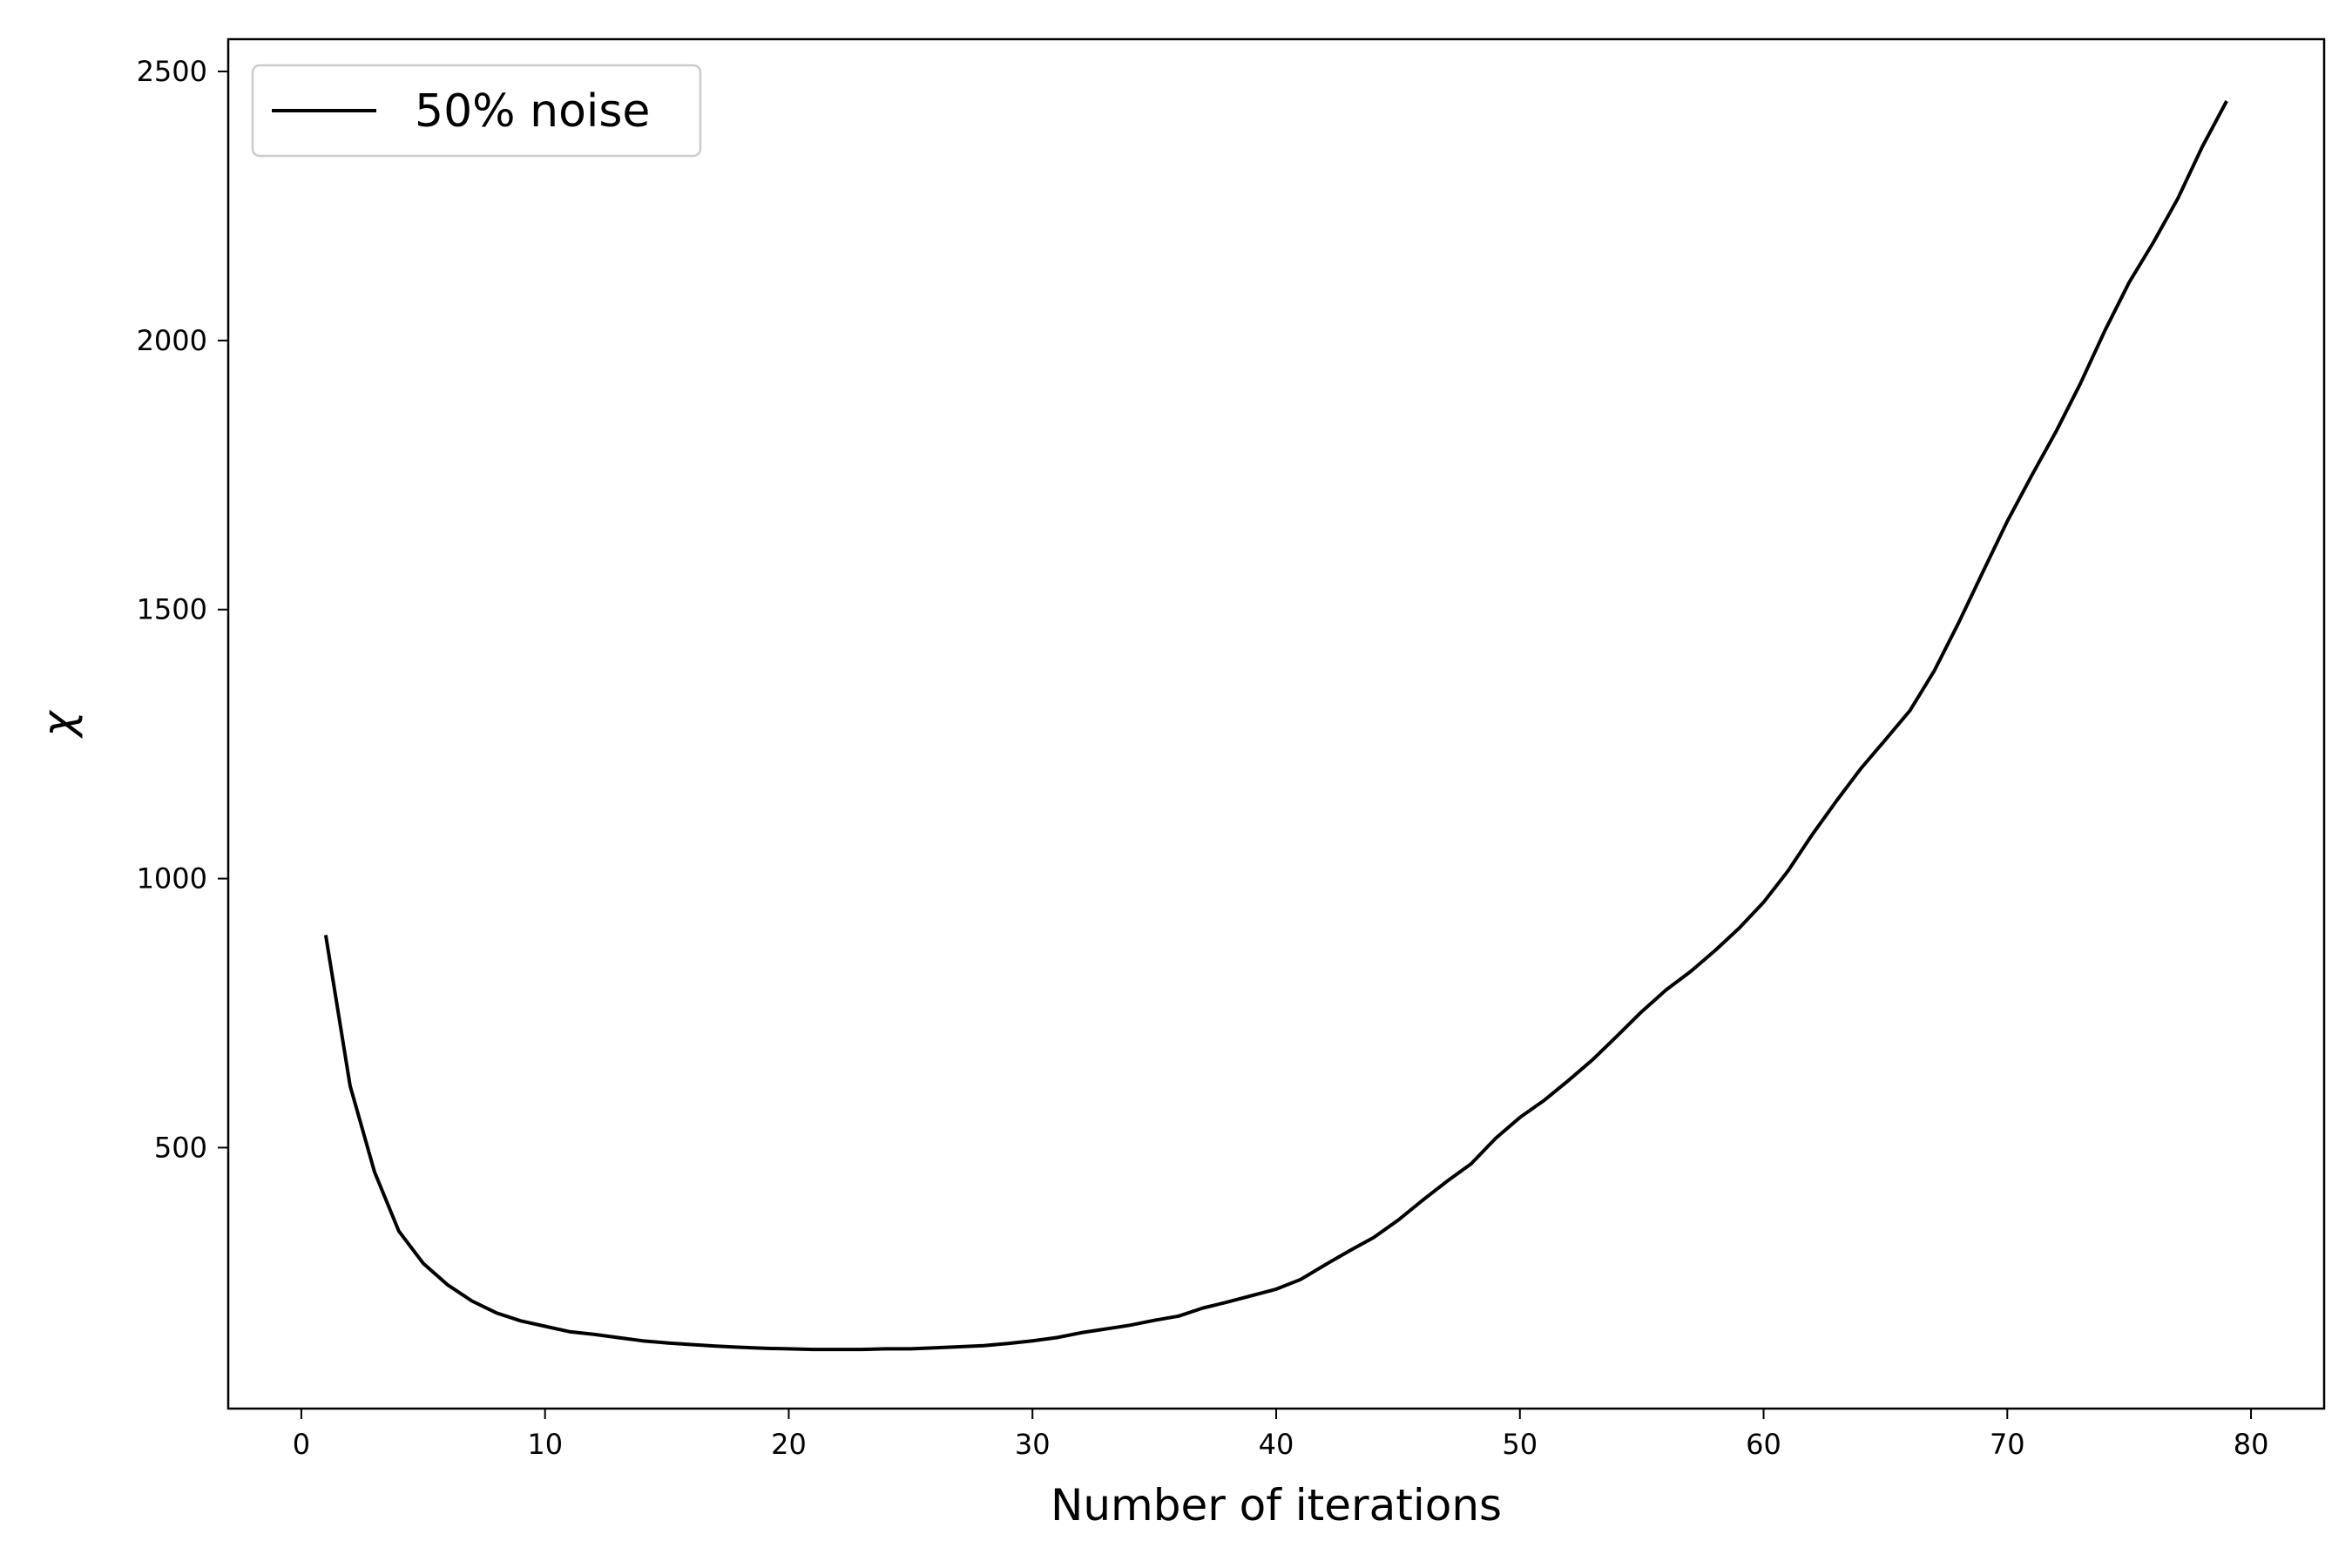 This screenshot has height=1568, width=2352. I want to click on y-tick-label: 500, so click(180, 1147).